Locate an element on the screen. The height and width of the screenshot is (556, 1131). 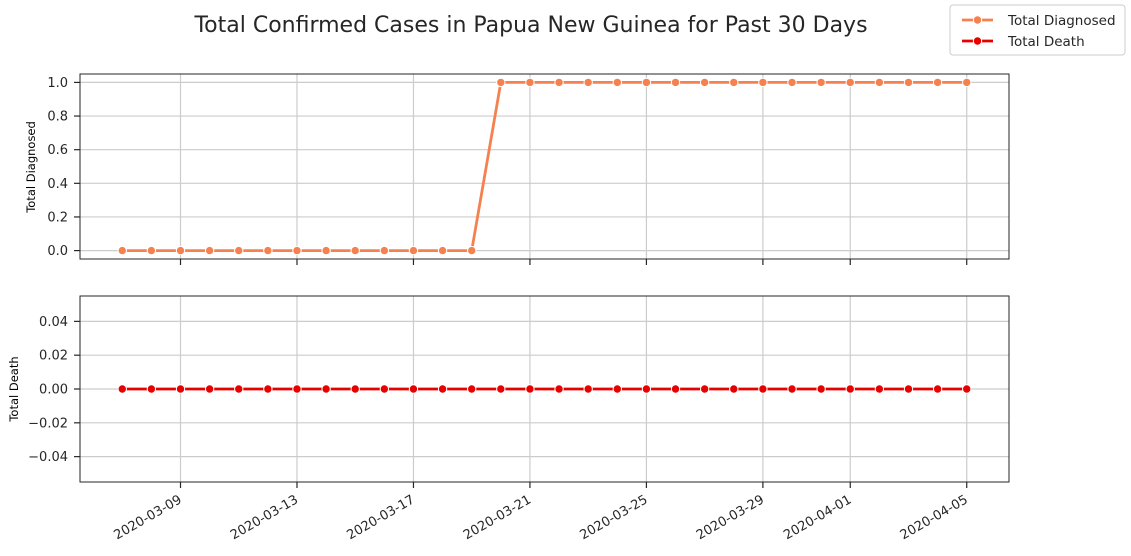
y-tick-label: 0.4 is located at coordinates (57, 184).